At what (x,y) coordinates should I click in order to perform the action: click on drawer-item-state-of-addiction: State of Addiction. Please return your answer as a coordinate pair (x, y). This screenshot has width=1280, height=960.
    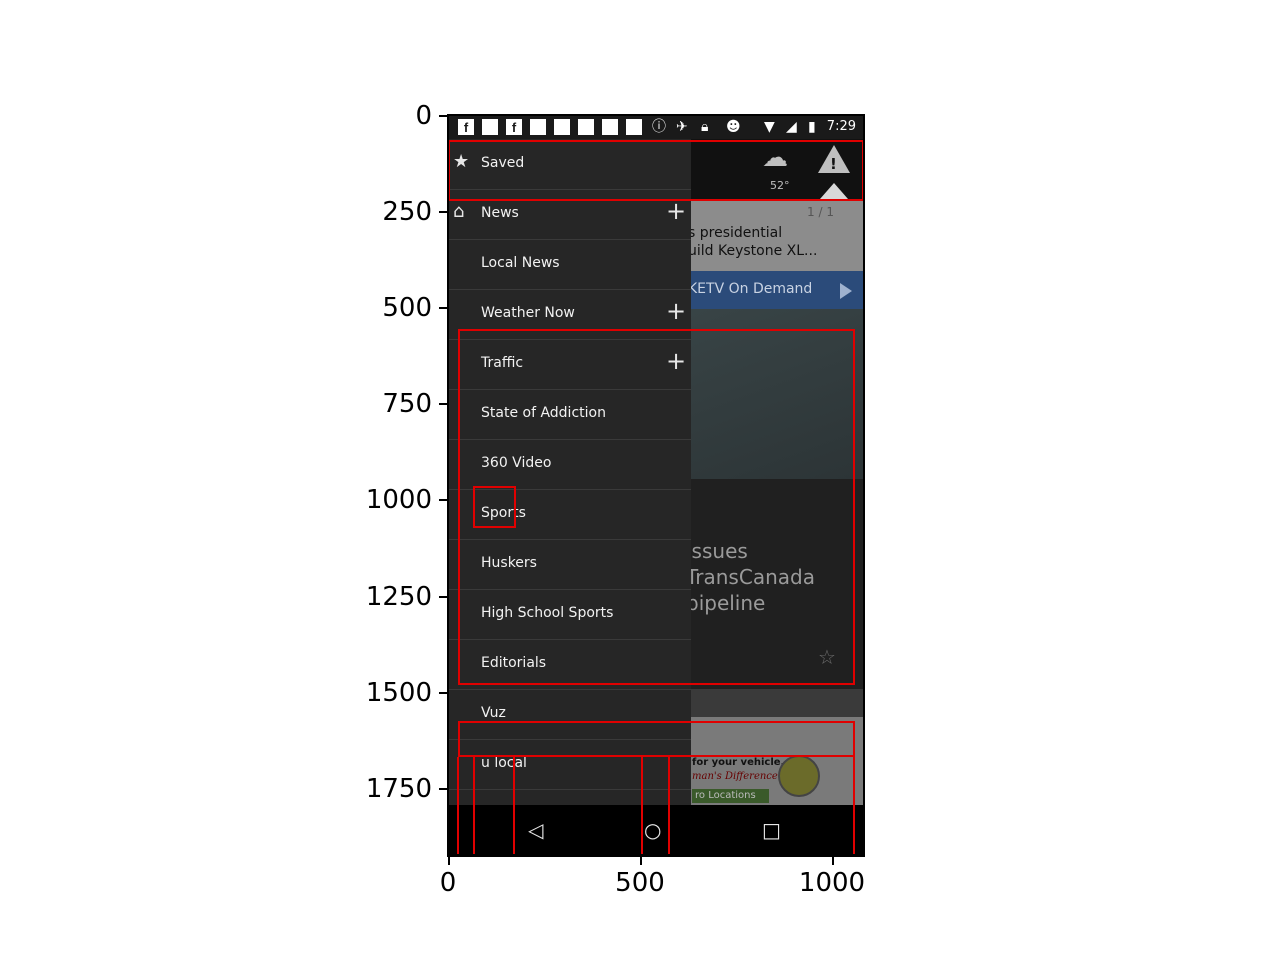
    Looking at the image, I should click on (569, 414).